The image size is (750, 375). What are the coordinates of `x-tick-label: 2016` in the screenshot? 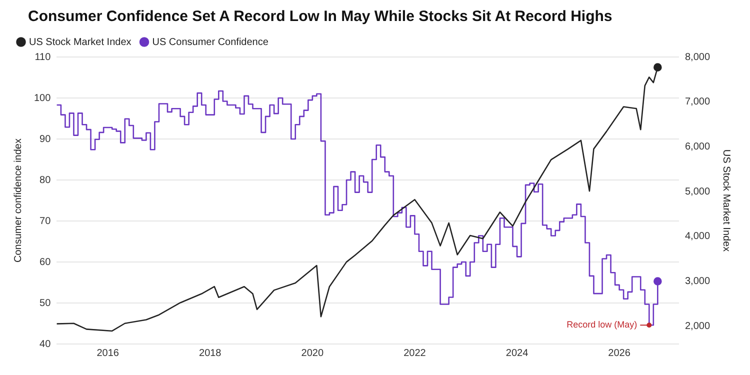 It's located at (108, 353).